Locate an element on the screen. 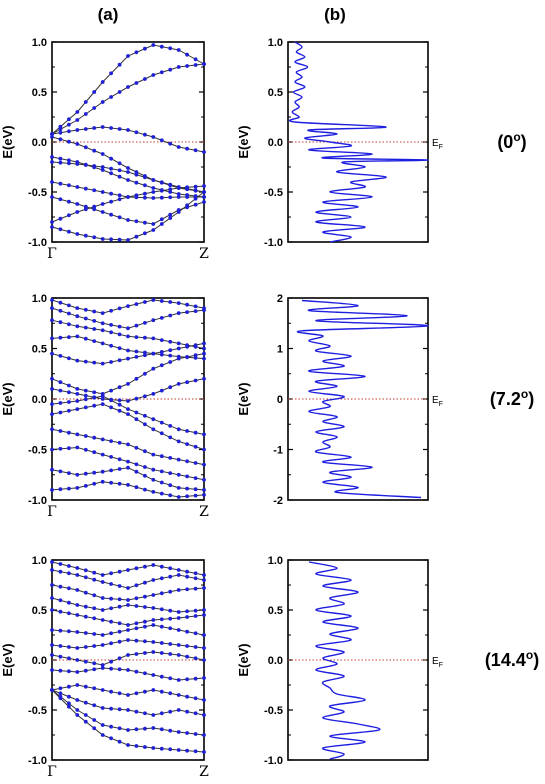 Image resolution: width=545 pixels, height=784 pixels. k-label-gamma: Γ is located at coordinates (52, 512).